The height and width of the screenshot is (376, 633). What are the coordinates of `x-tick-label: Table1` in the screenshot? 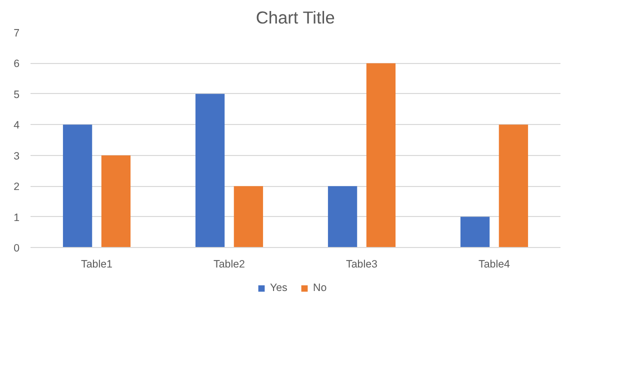 It's located at (97, 264).